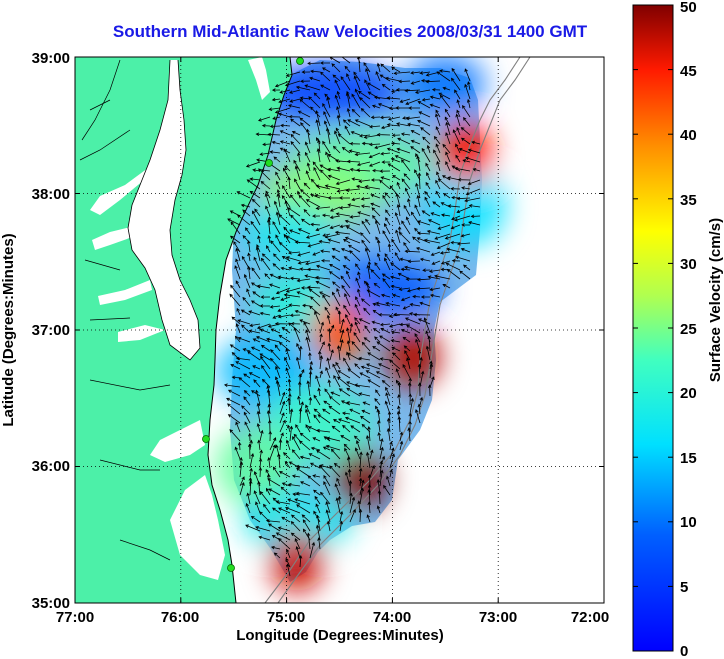 Image resolution: width=724 pixels, height=659 pixels. I want to click on coastline, so click(250, 330).